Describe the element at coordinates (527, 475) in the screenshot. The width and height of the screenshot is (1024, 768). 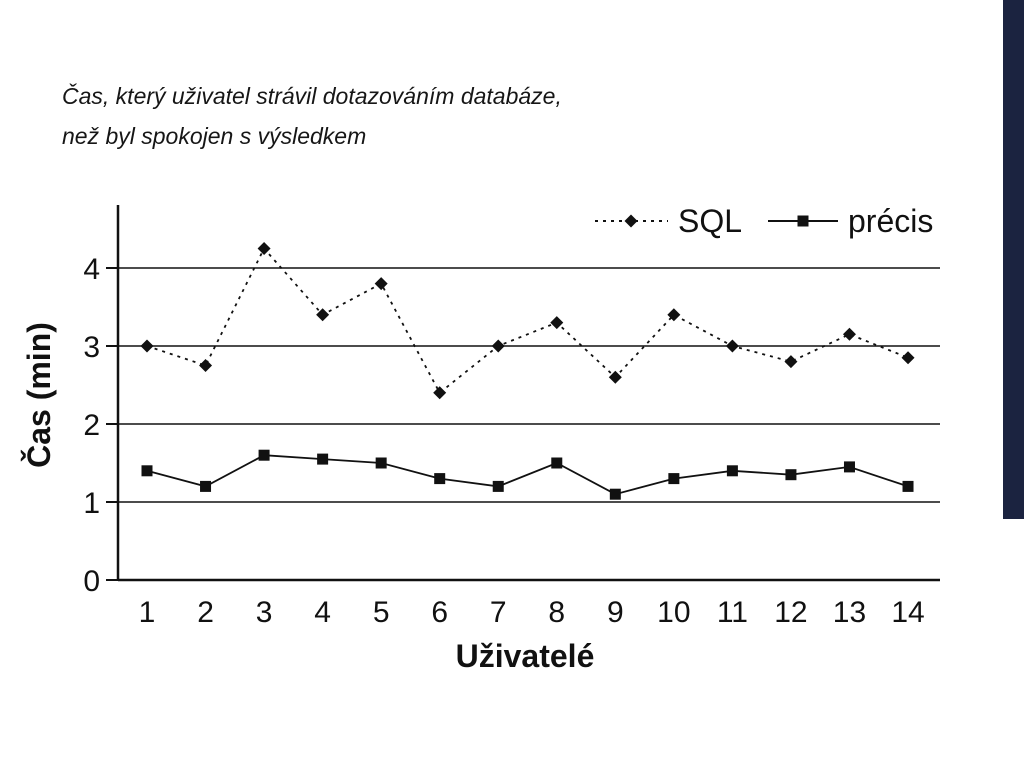
I see `series-line-précis` at that location.